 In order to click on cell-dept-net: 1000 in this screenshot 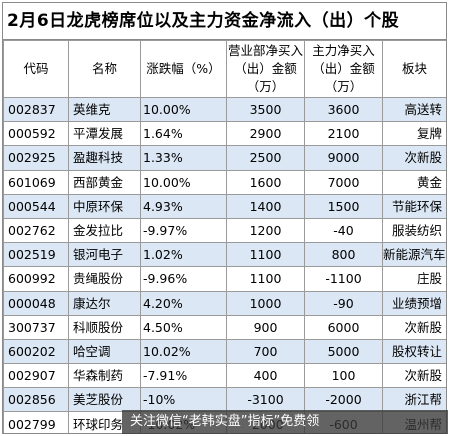, I will do `click(265, 303)`.